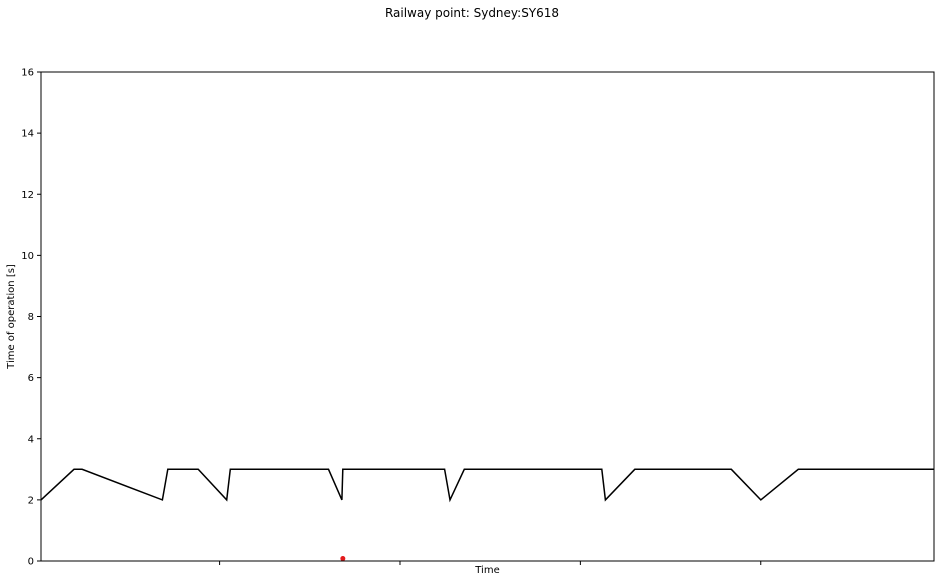  What do you see at coordinates (472, 13) in the screenshot?
I see `chart-title: Railway point: Sydney:SY618` at bounding box center [472, 13].